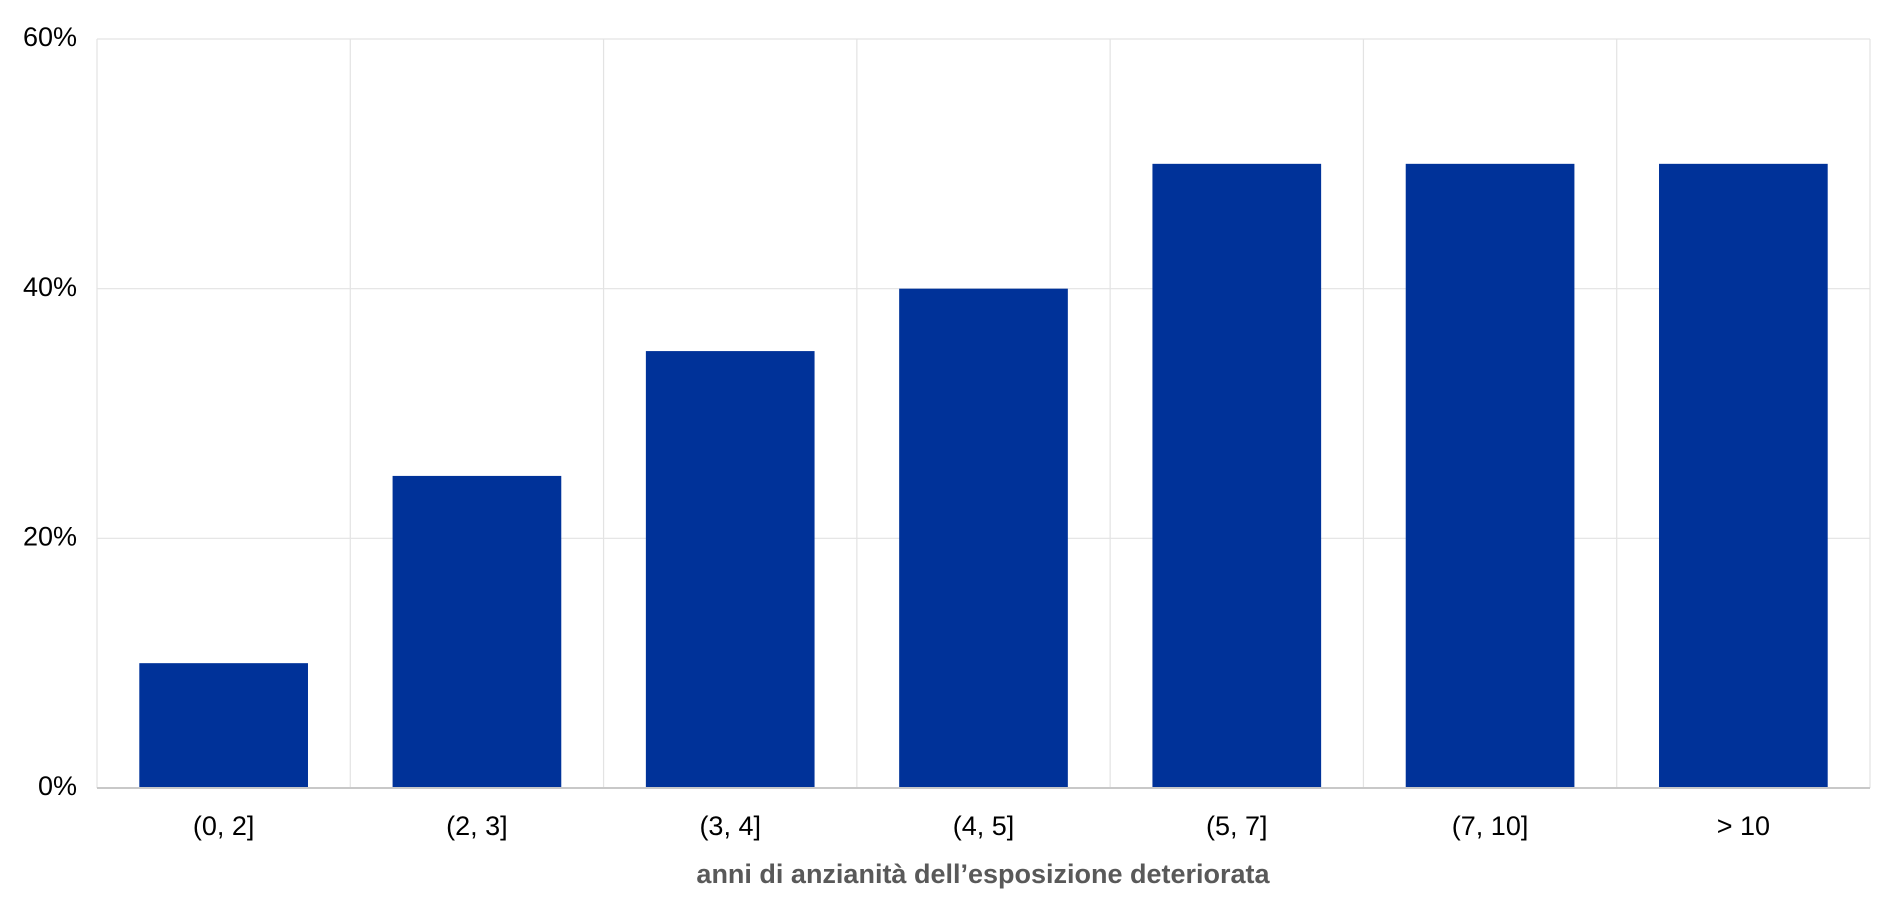 The image size is (1890, 899). What do you see at coordinates (1743, 826) in the screenshot?
I see `x-tick-label: > 10` at bounding box center [1743, 826].